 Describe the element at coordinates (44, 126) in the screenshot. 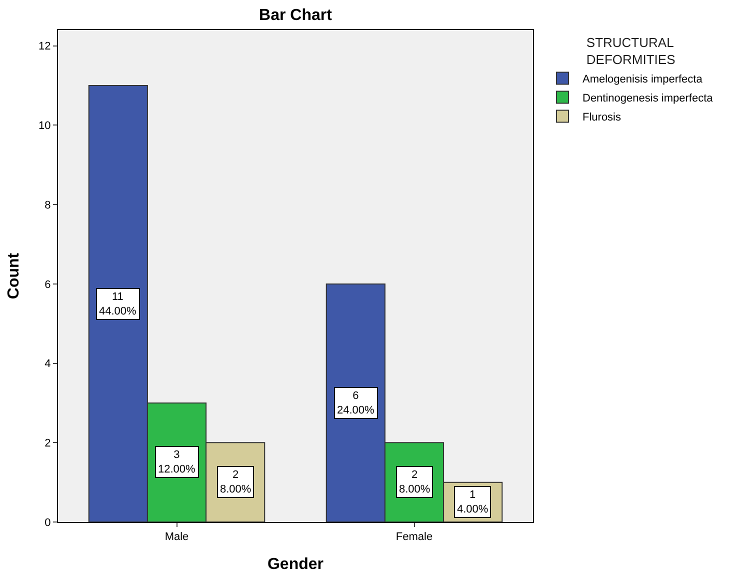

I see `y-tick-label: 10` at that location.